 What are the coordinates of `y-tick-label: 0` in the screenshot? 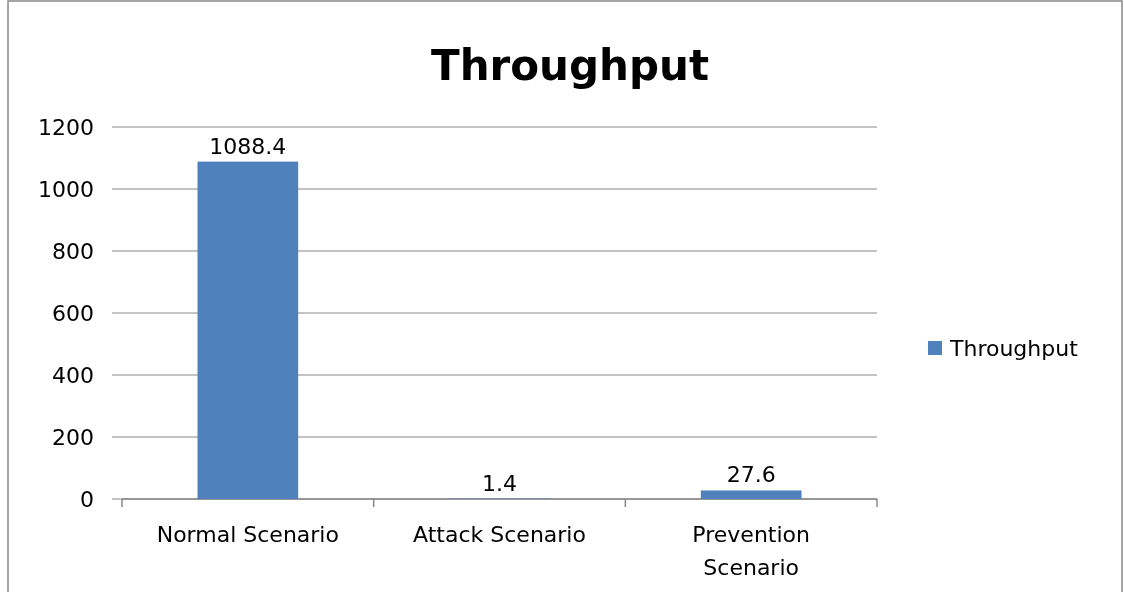 It's located at (87, 499).